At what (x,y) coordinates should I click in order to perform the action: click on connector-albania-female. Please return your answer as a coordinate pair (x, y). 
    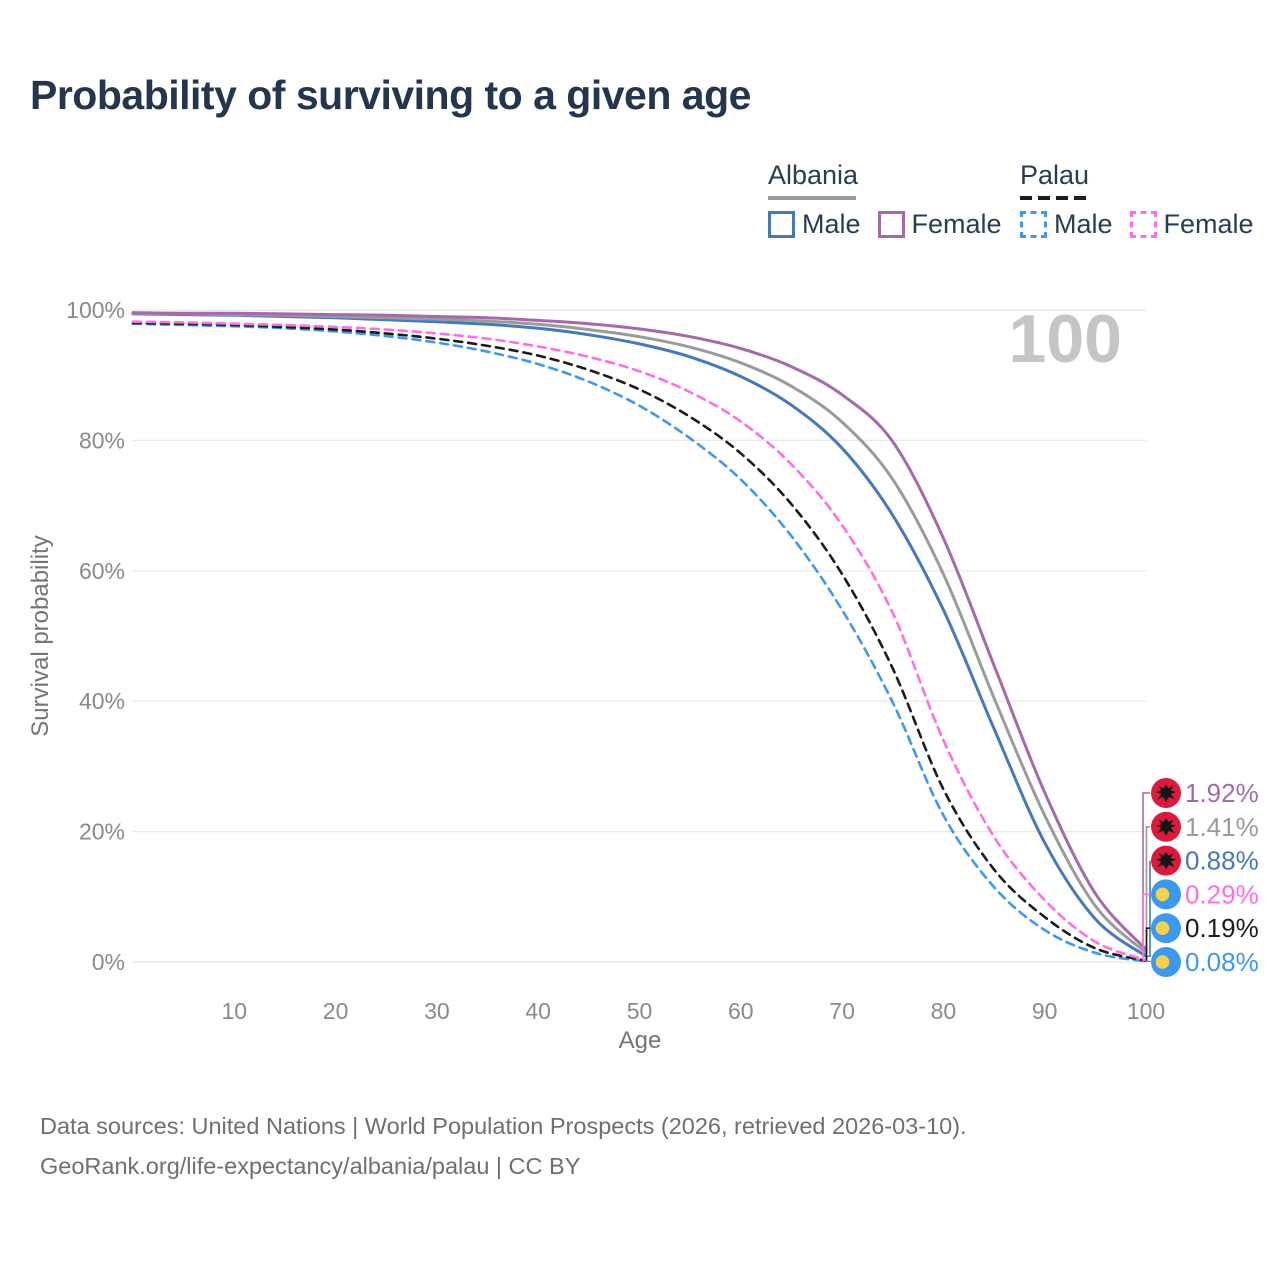
    Looking at the image, I should click on (1146, 871).